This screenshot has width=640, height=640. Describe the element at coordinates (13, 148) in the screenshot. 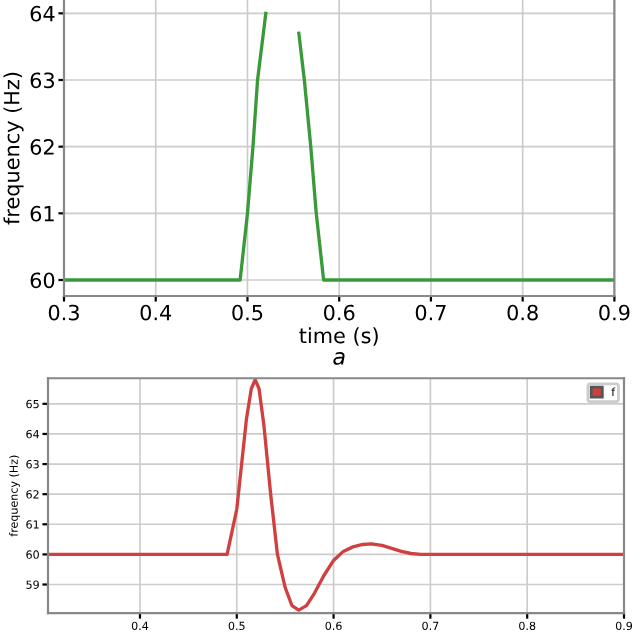

I see `y-axis-title: frequency (Hz)` at that location.